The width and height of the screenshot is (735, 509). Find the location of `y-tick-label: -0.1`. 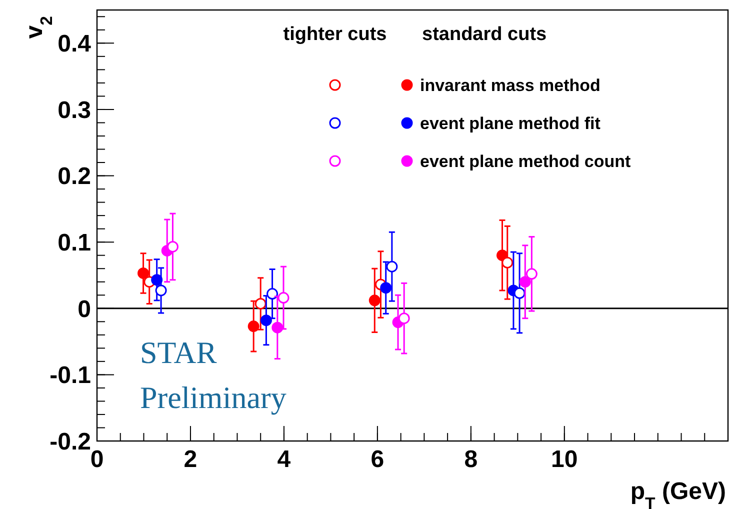

y-tick-label: -0.1 is located at coordinates (70, 376).